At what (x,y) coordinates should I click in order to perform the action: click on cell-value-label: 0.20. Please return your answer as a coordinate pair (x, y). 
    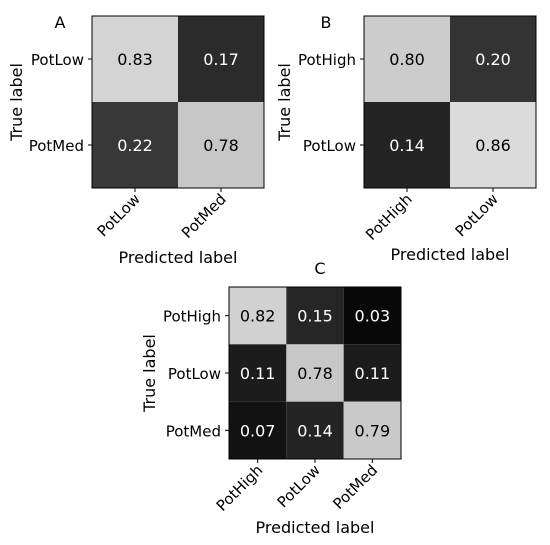
    Looking at the image, I should click on (493, 59).